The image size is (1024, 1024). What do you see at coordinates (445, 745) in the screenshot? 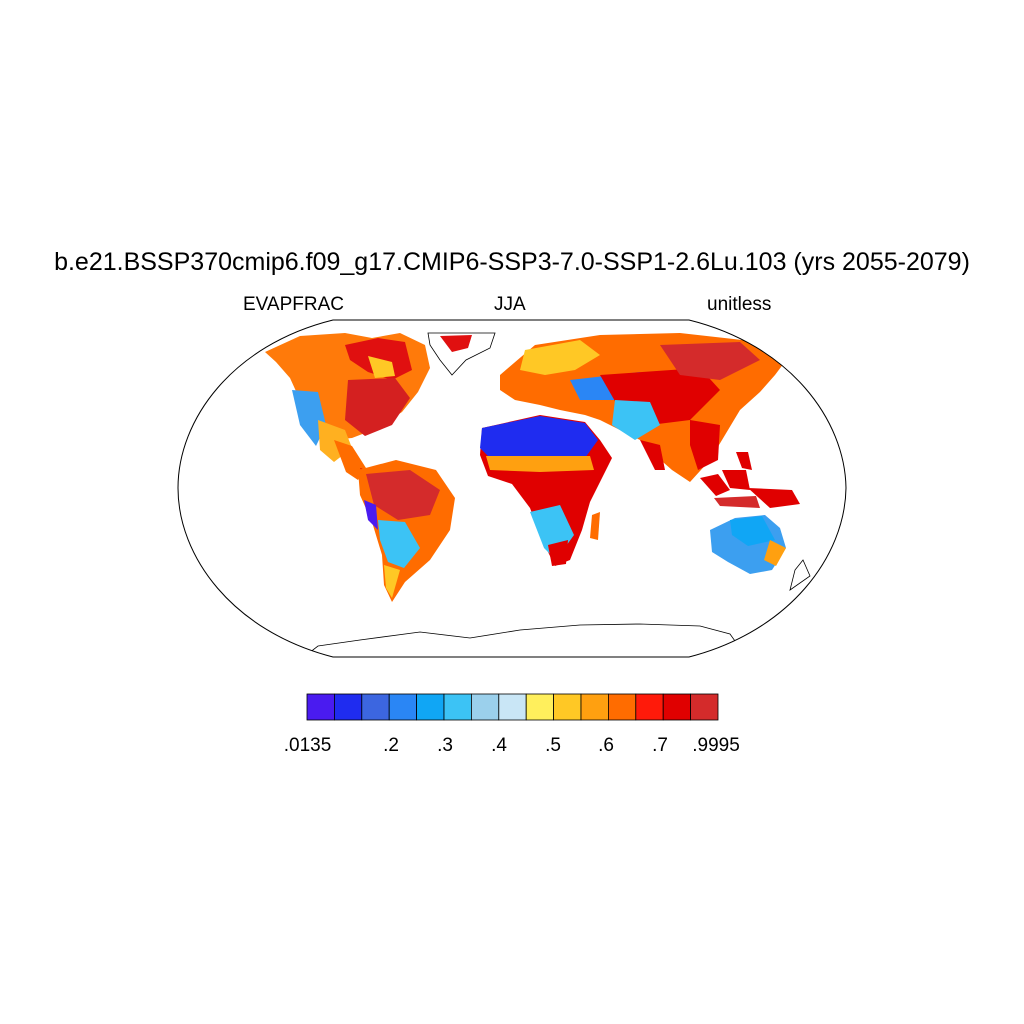
I see `colorbar-tick-label: .3` at bounding box center [445, 745].